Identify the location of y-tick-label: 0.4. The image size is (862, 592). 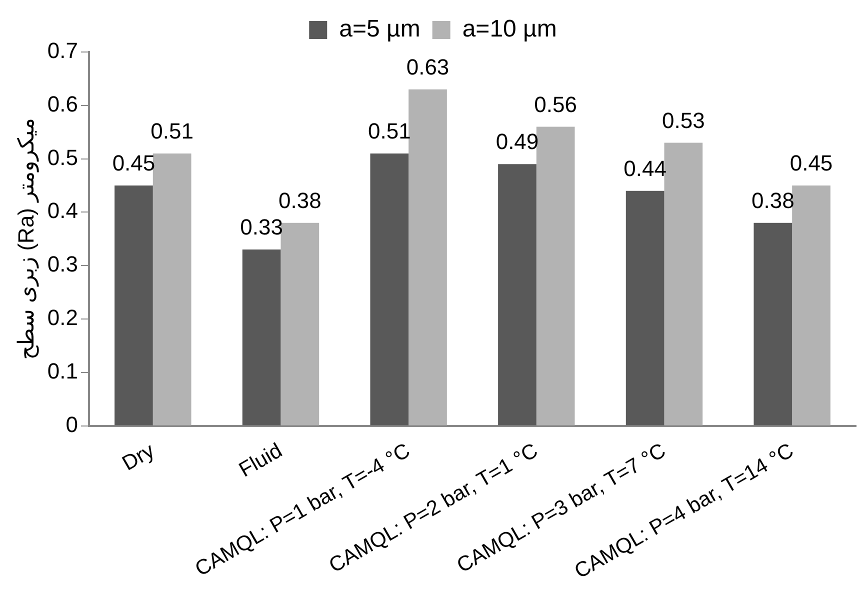
(62, 211).